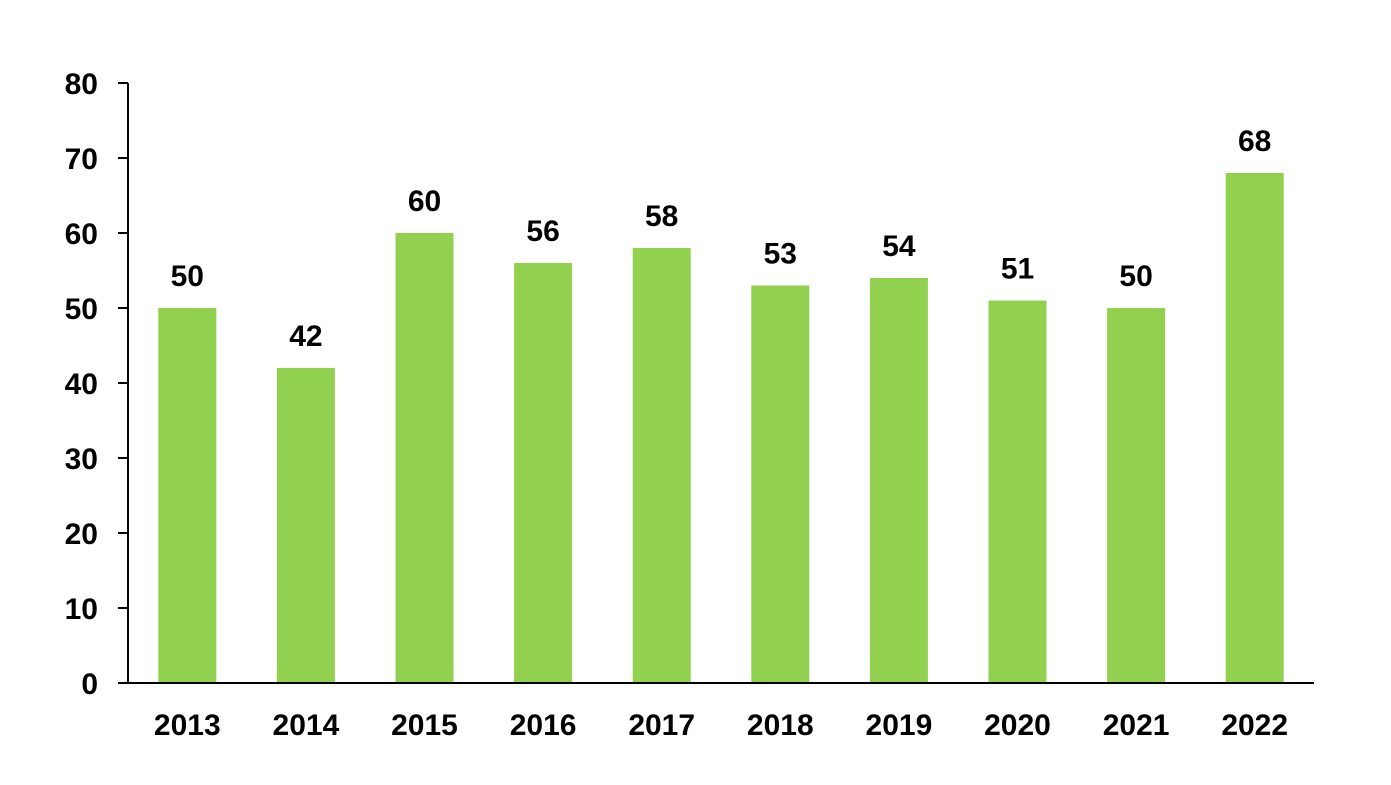 This screenshot has width=1391, height=785. What do you see at coordinates (661, 216) in the screenshot?
I see `data-label: 58` at bounding box center [661, 216].